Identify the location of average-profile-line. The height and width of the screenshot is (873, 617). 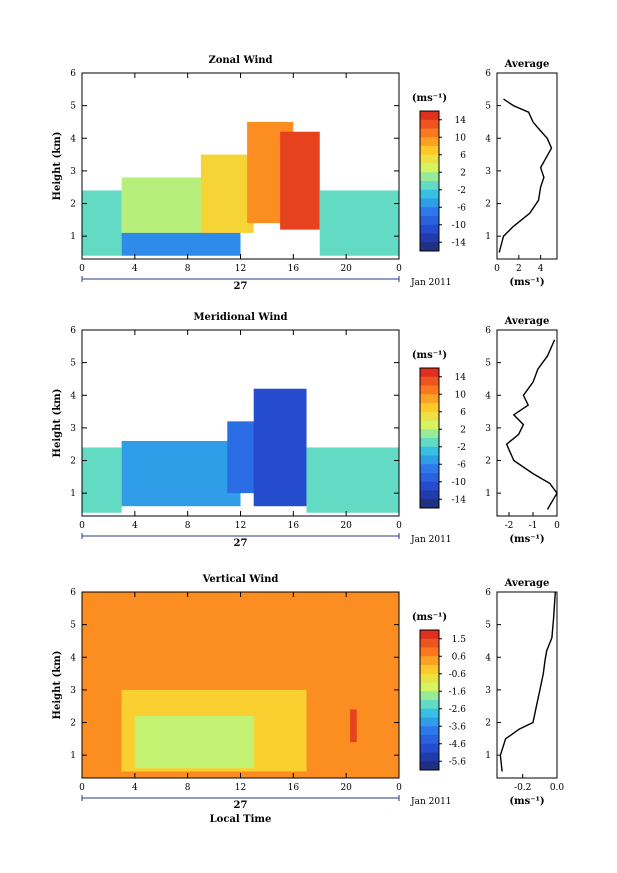
(527, 681).